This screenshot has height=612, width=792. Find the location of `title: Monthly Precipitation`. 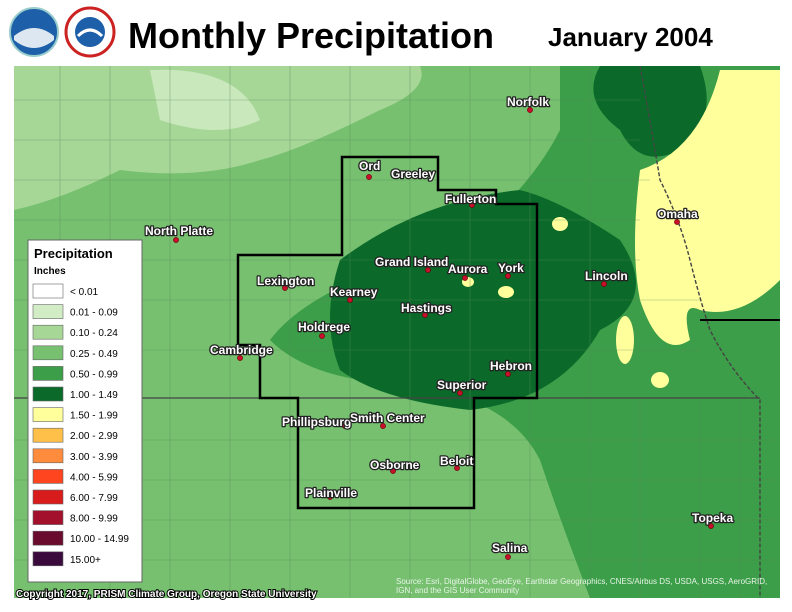

title: Monthly Precipitation is located at coordinates (311, 35).